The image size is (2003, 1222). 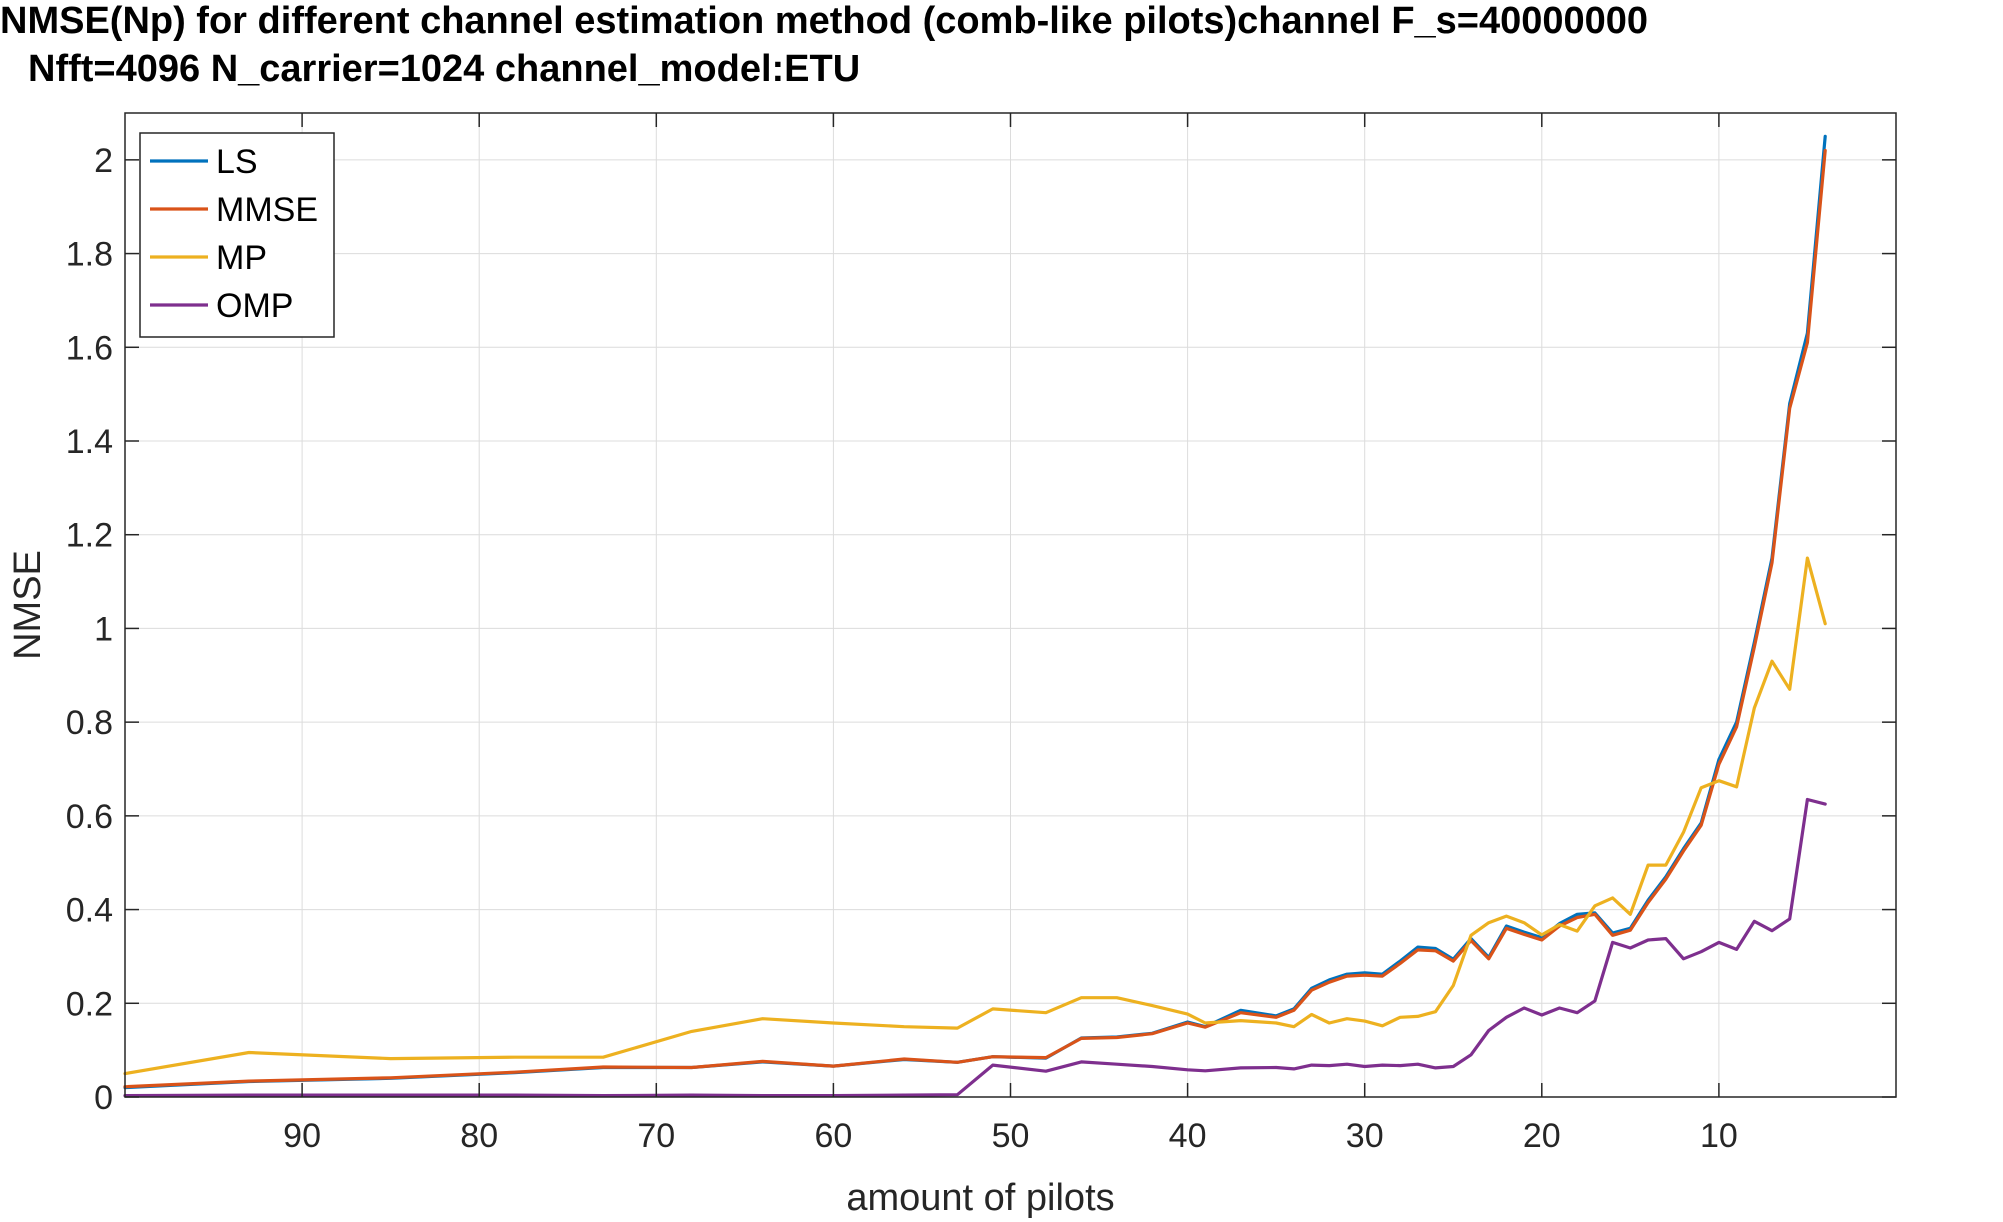 I want to click on x-tick-label: 50, so click(x=1011, y=1136).